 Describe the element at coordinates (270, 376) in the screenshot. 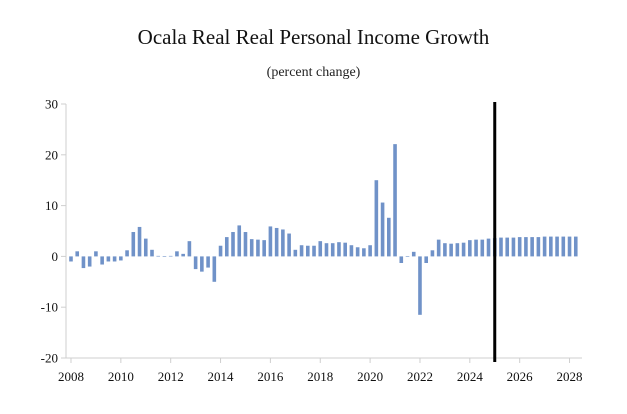

I see `x-tick-label: 2016` at that location.